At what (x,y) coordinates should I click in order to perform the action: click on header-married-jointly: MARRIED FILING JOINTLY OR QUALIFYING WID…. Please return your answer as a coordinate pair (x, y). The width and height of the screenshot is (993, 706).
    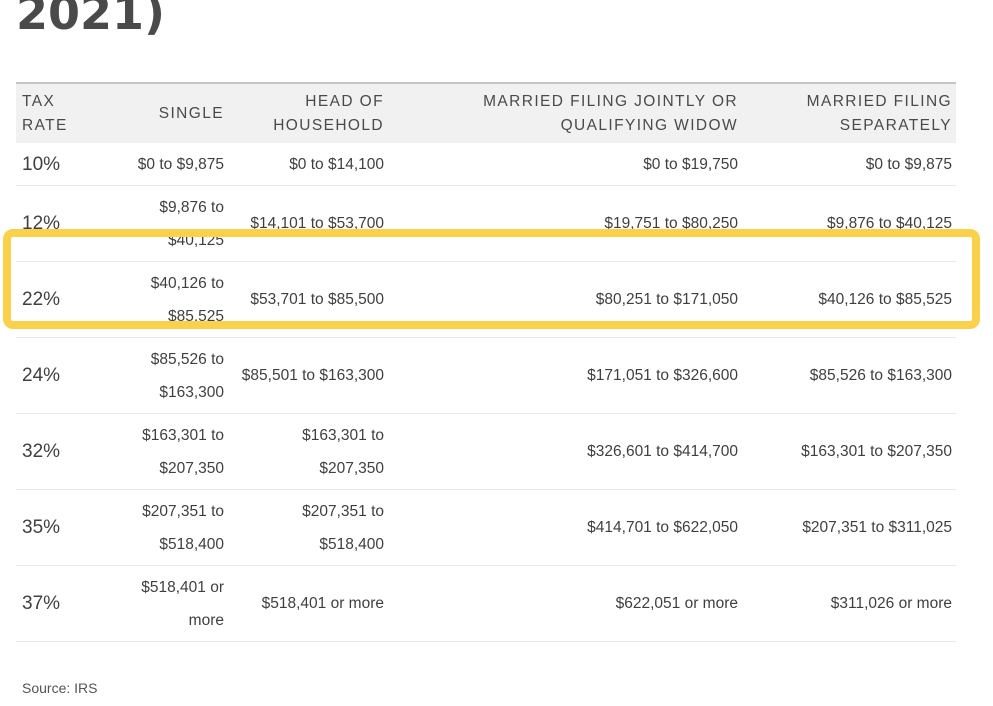
    Looking at the image, I should click on (565, 113).